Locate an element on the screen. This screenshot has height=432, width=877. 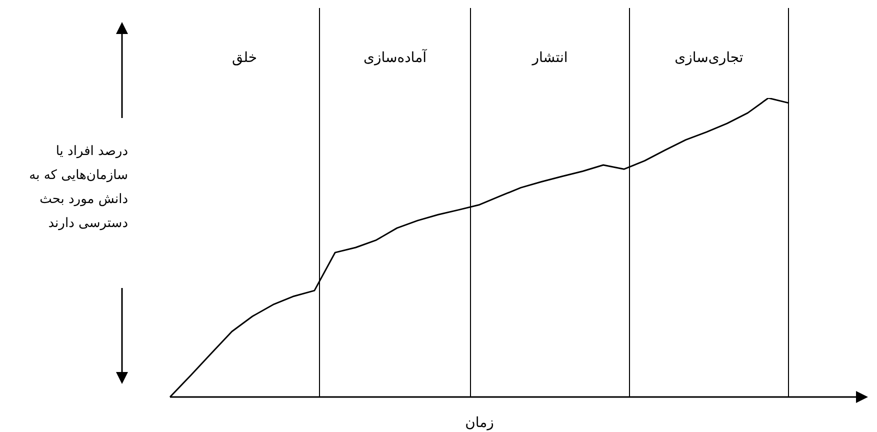
text: انتشار is located at coordinates (549, 58).